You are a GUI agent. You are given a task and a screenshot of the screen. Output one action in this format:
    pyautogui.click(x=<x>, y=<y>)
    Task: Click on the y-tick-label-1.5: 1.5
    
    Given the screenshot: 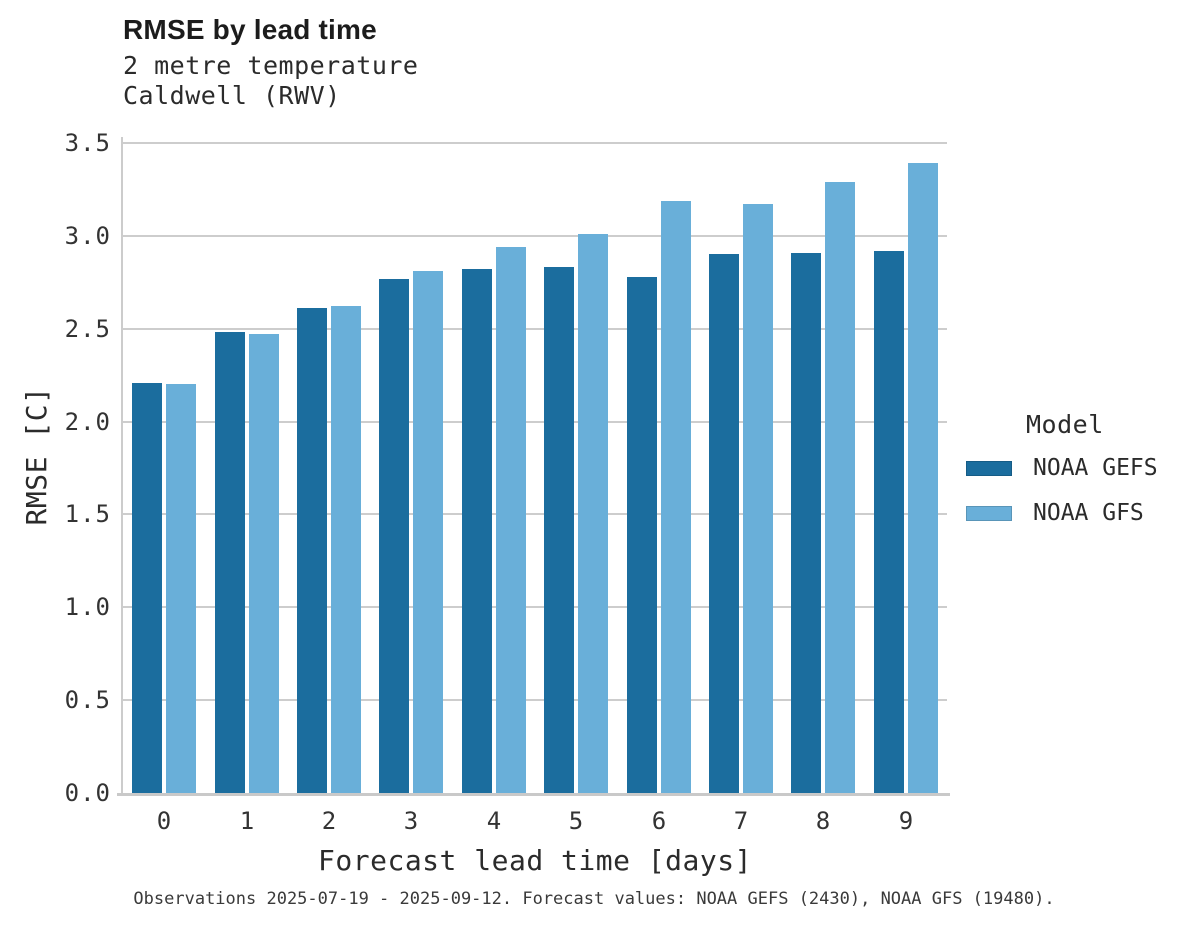 What is the action you would take?
    pyautogui.click(x=87, y=514)
    